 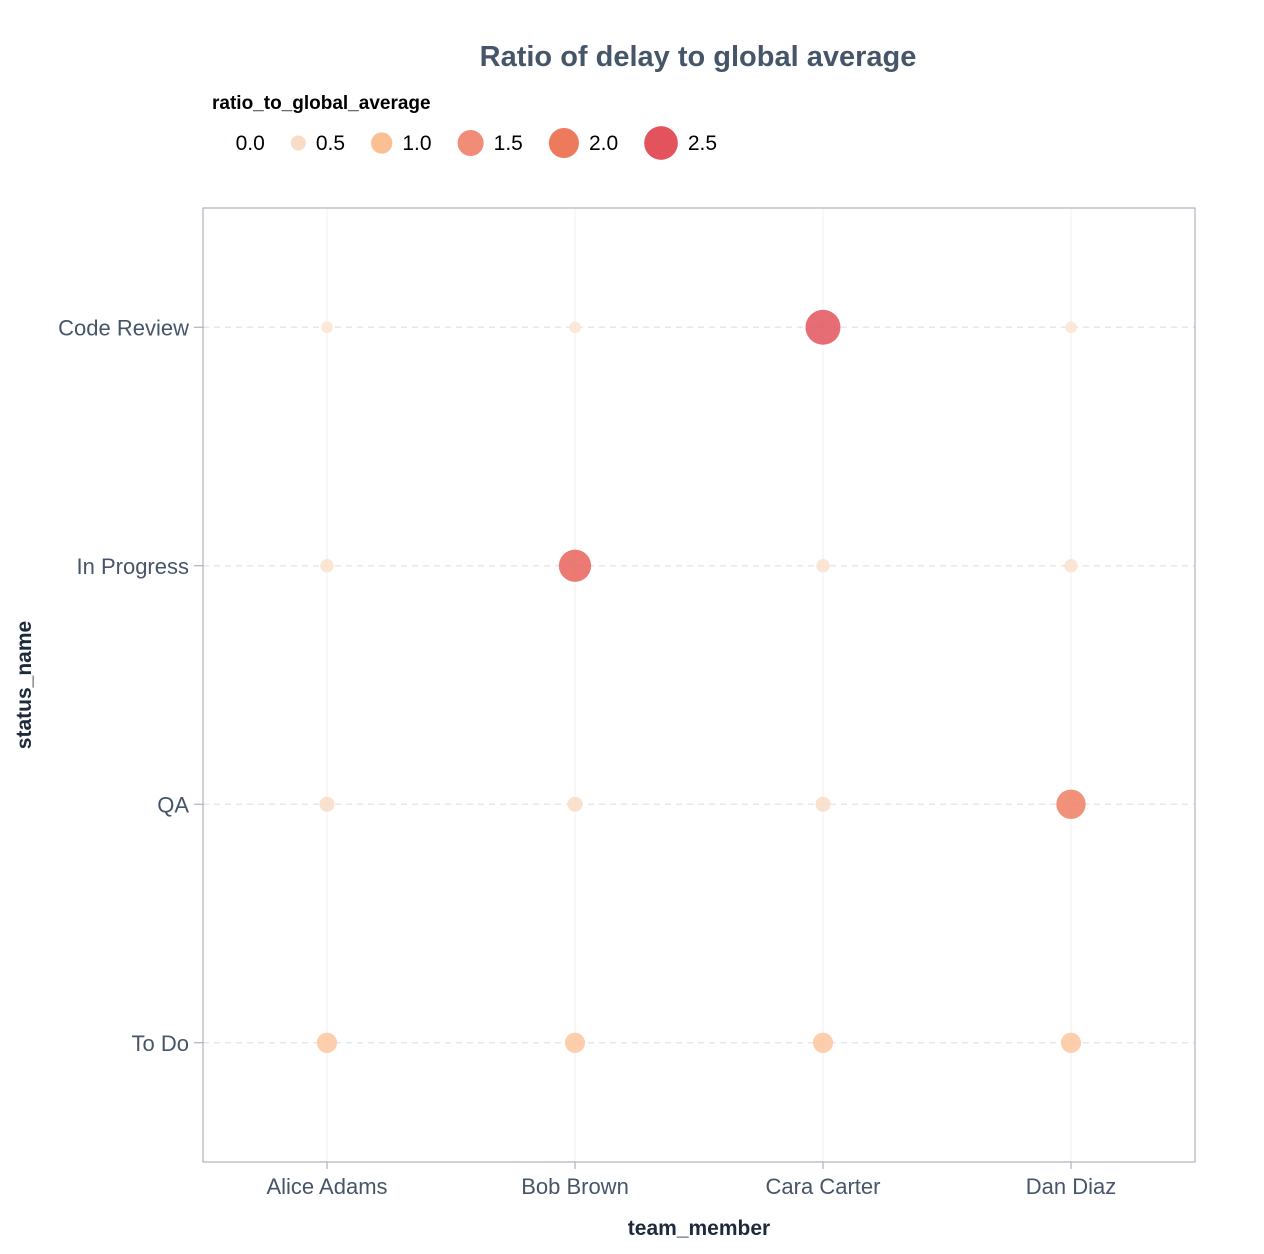 I want to click on legend: 0.0 0.5 1.0 1.5 2.0 2.5, so click(x=470, y=143).